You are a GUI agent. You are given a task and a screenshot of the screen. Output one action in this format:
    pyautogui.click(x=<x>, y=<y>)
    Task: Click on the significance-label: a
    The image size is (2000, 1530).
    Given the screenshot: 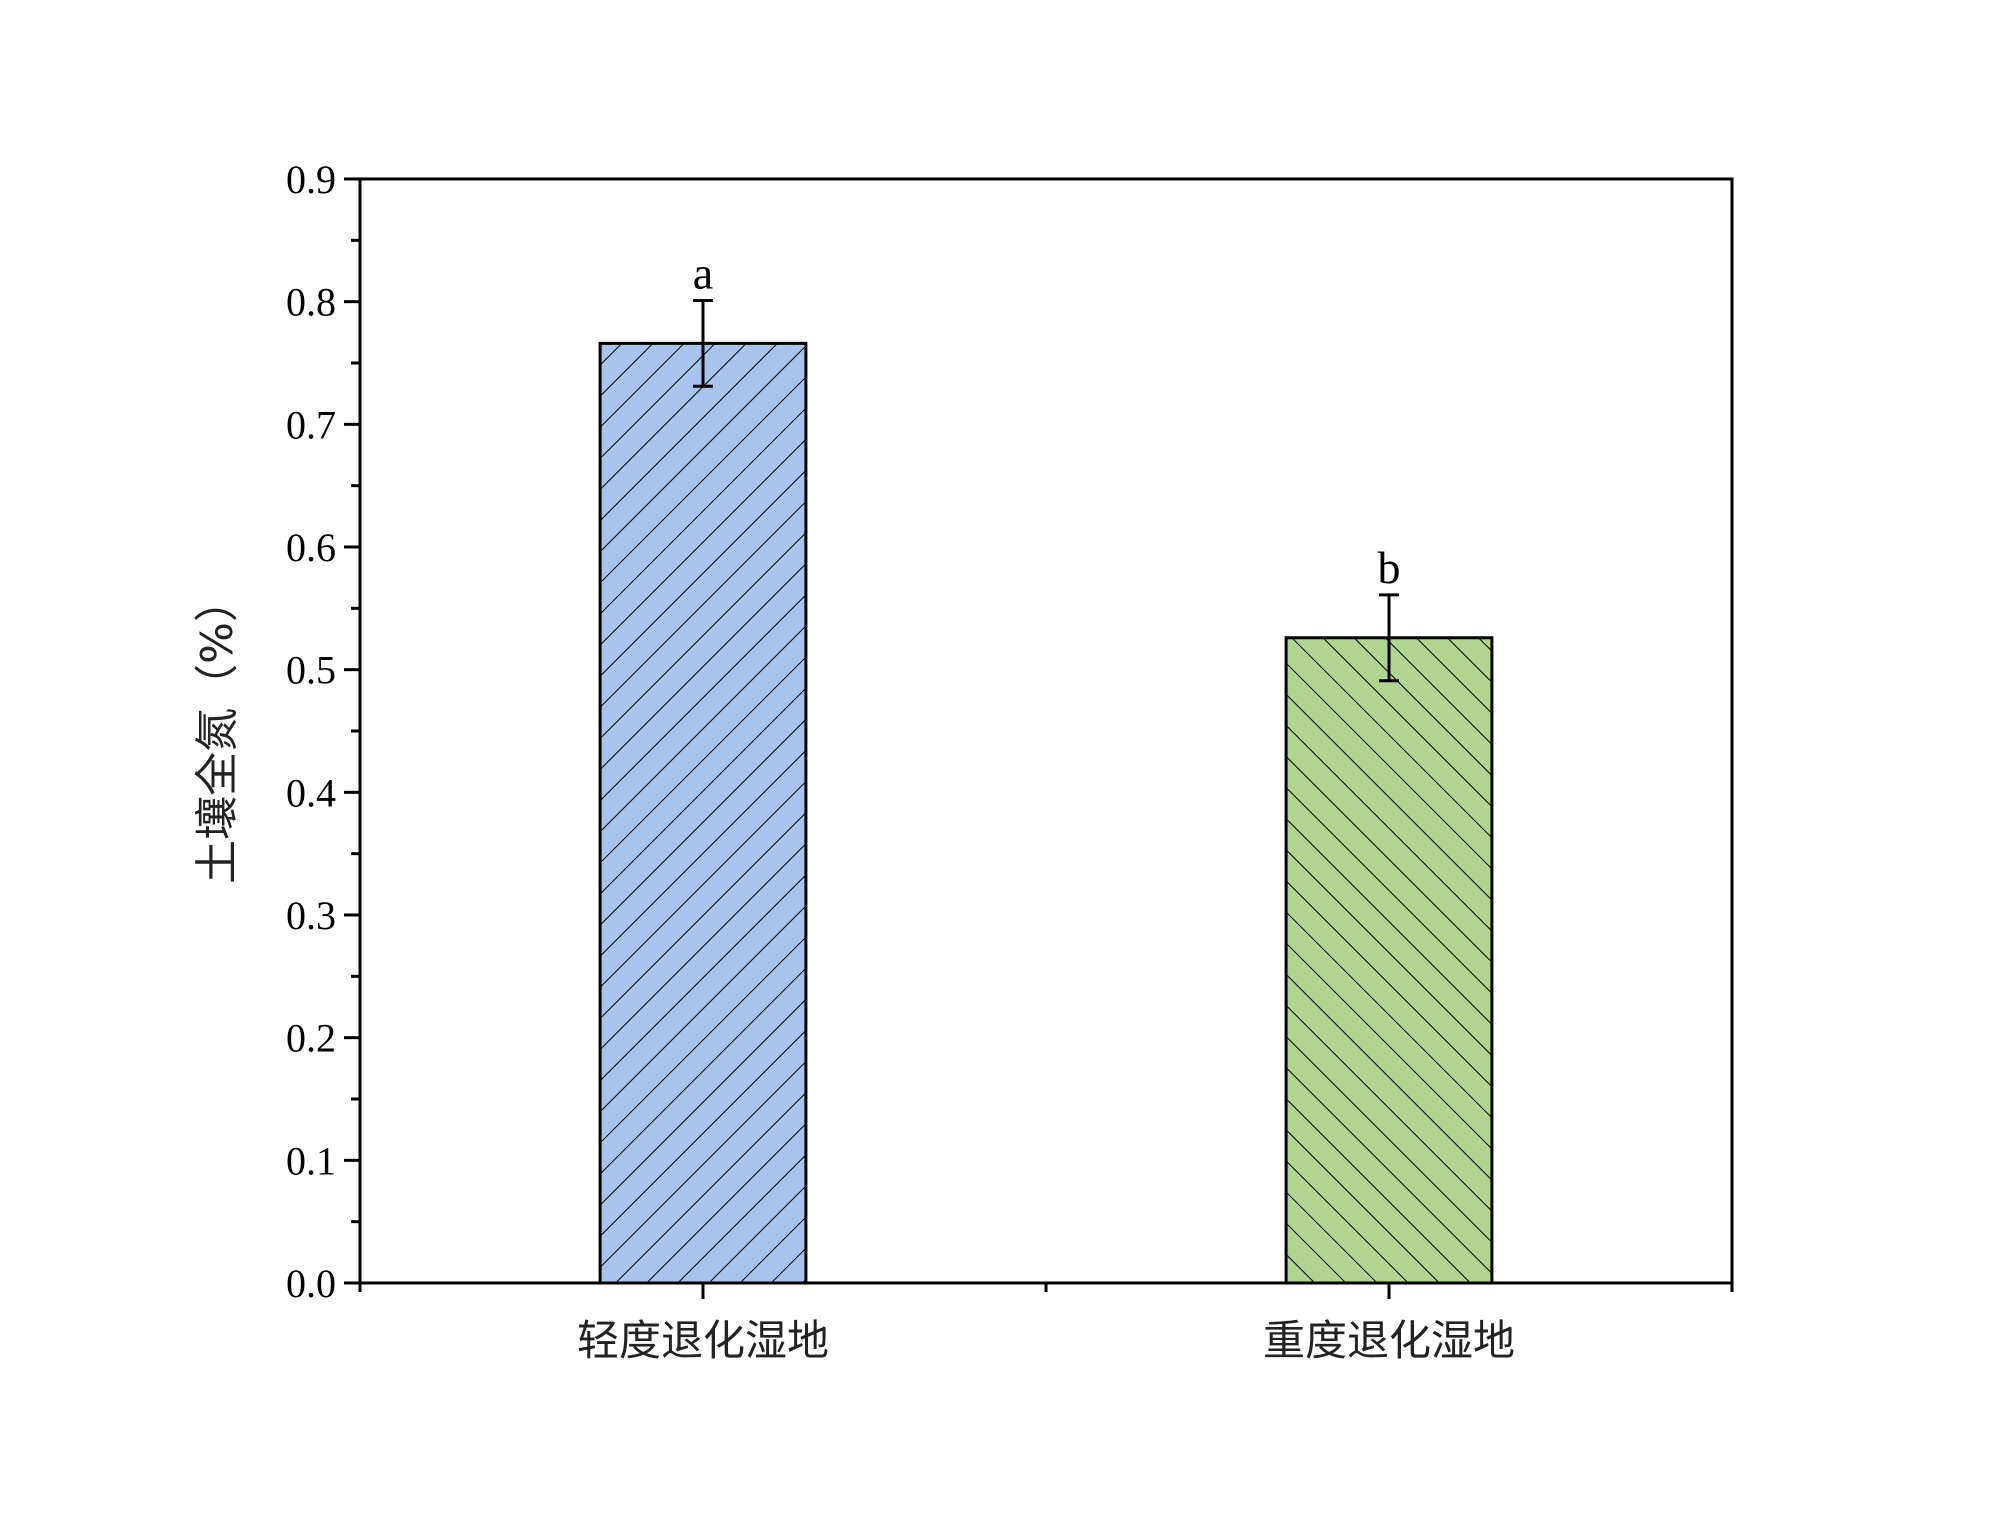 What is the action you would take?
    pyautogui.click(x=703, y=272)
    